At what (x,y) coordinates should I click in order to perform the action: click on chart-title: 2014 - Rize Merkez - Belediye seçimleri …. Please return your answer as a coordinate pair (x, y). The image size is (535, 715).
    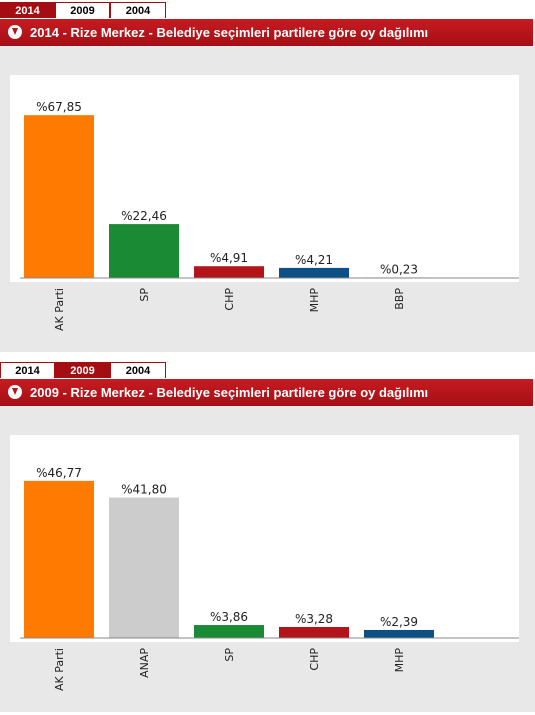
    Looking at the image, I should click on (229, 32).